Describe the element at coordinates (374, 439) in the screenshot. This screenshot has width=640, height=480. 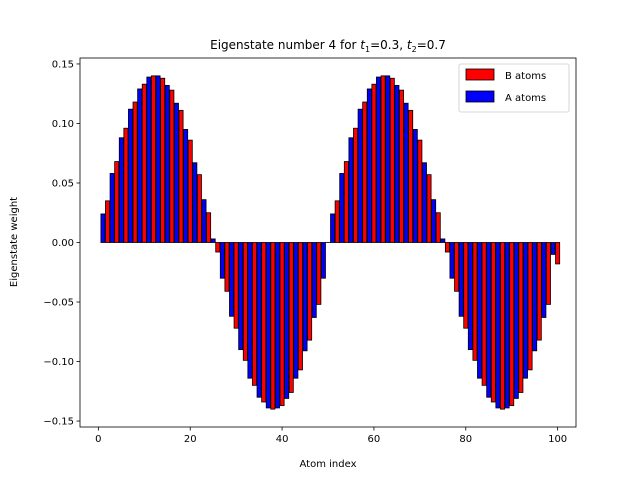
I see `x-tick-label: 60` at that location.